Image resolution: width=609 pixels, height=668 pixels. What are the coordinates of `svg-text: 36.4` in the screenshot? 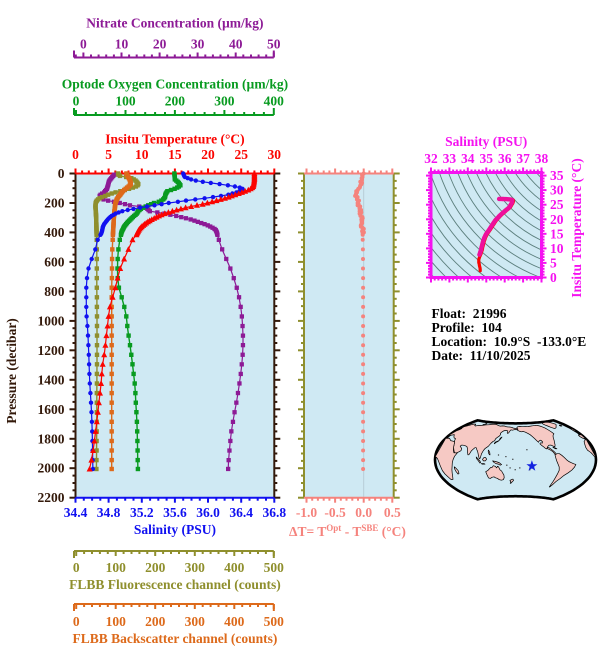 It's located at (241, 512).